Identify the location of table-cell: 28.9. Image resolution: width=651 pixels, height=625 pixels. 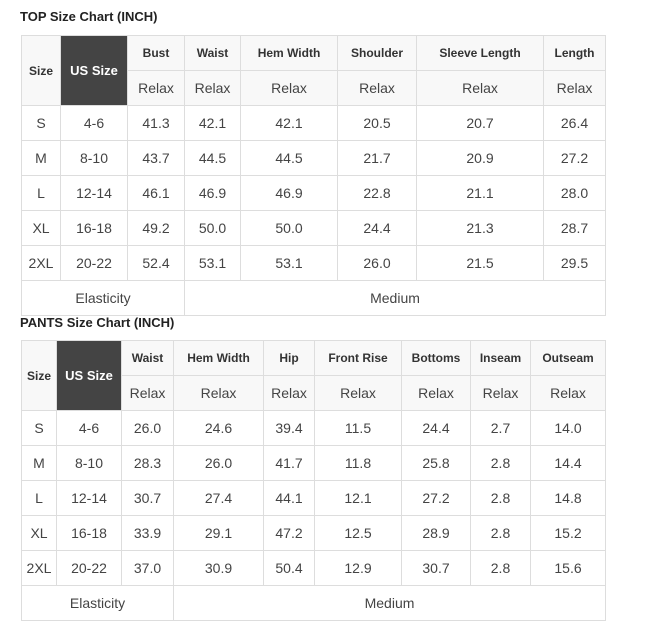
(436, 533).